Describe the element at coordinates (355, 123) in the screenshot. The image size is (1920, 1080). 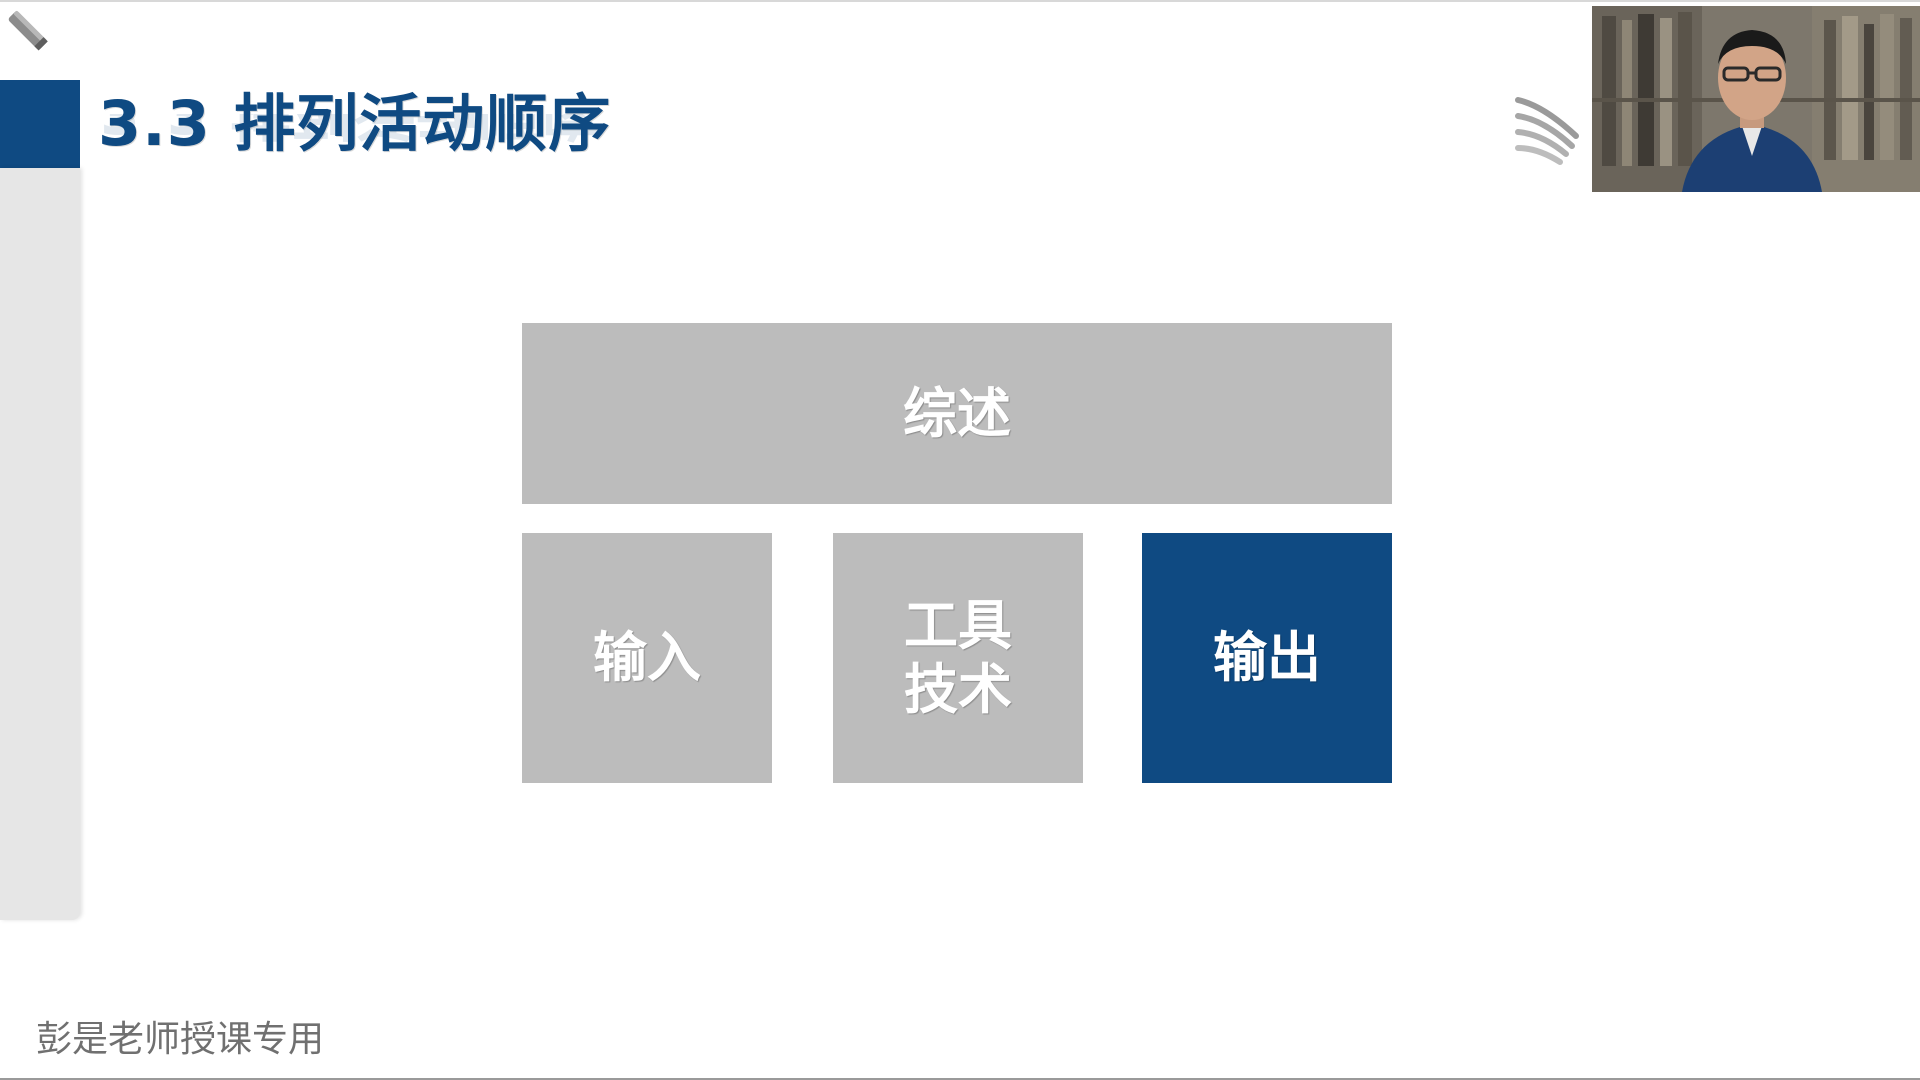
I see `slide-title: 3.3 排列活动顺序` at that location.